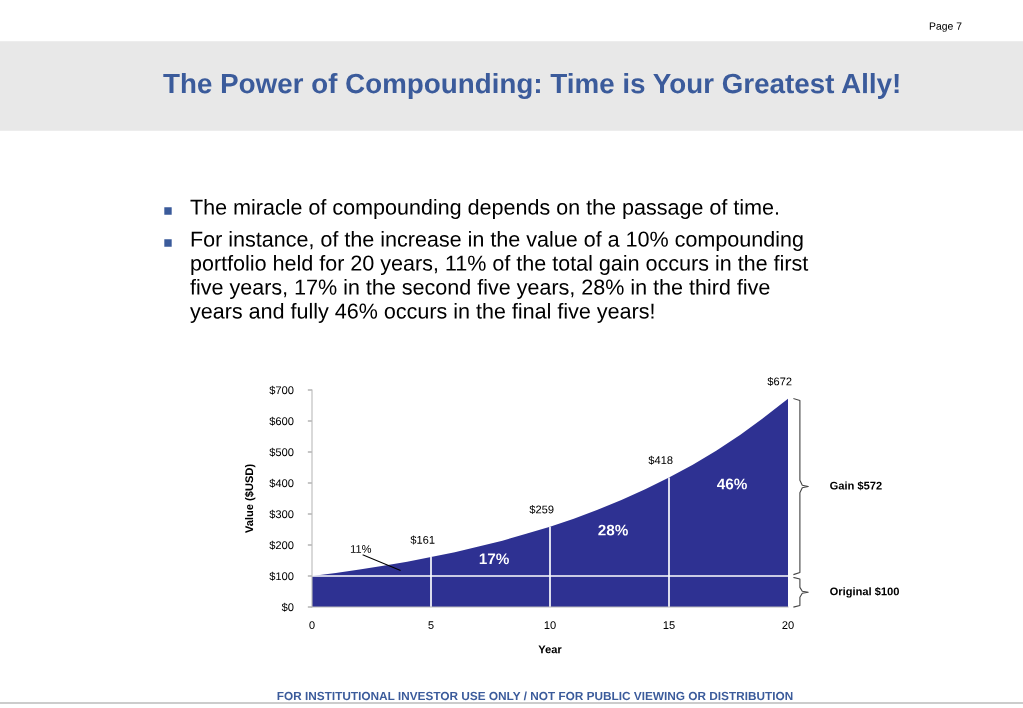  Describe the element at coordinates (499, 277) in the screenshot. I see `text: For instance, of the increase in the value of a 10% compounding portfolio held for 20 years, 11% of the total gain occurs in the first five years, 17% in the second five years, 28% in the third five years and fully 46% occurs in the final five years!` at that location.